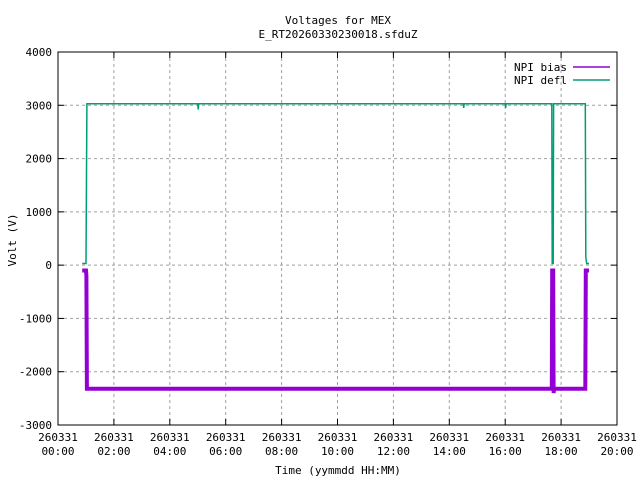 The image size is (640, 480). Describe the element at coordinates (169, 451) in the screenshot. I see `x-tick-label-time: 04:00` at that location.